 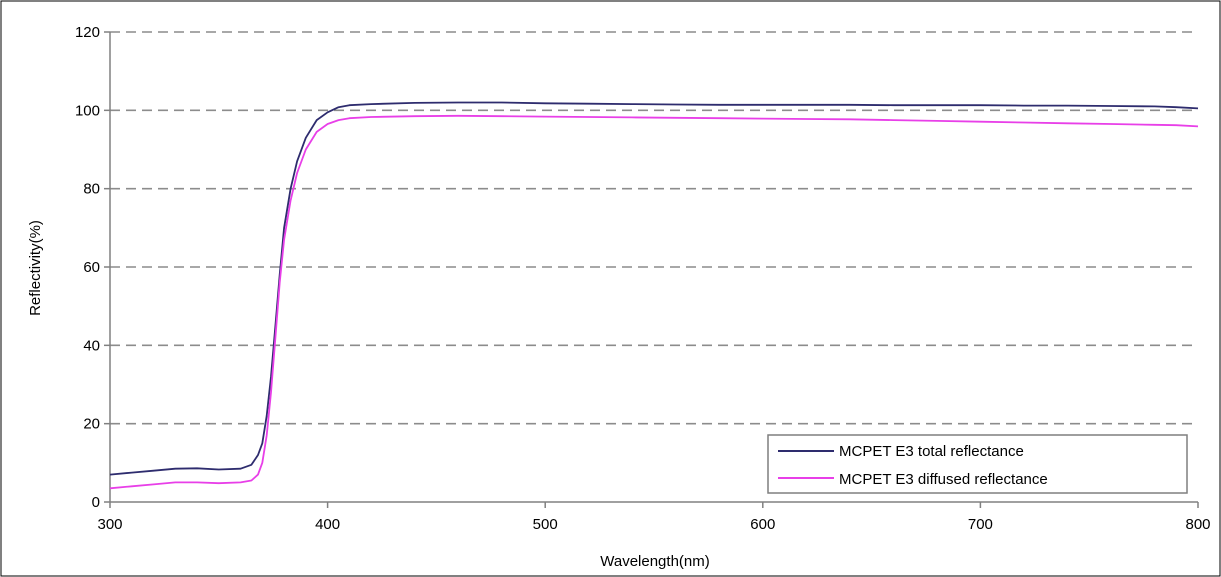 What do you see at coordinates (91, 424) in the screenshot?
I see `y-tick-label-20: 20` at bounding box center [91, 424].